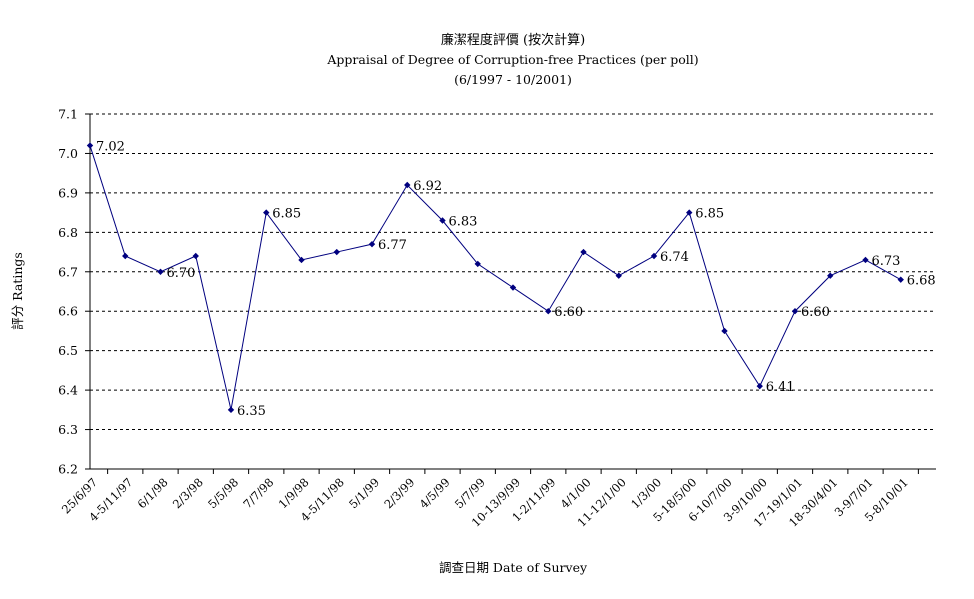 The height and width of the screenshot is (599, 974). I want to click on y-tick-label: 6.2, so click(68, 469).